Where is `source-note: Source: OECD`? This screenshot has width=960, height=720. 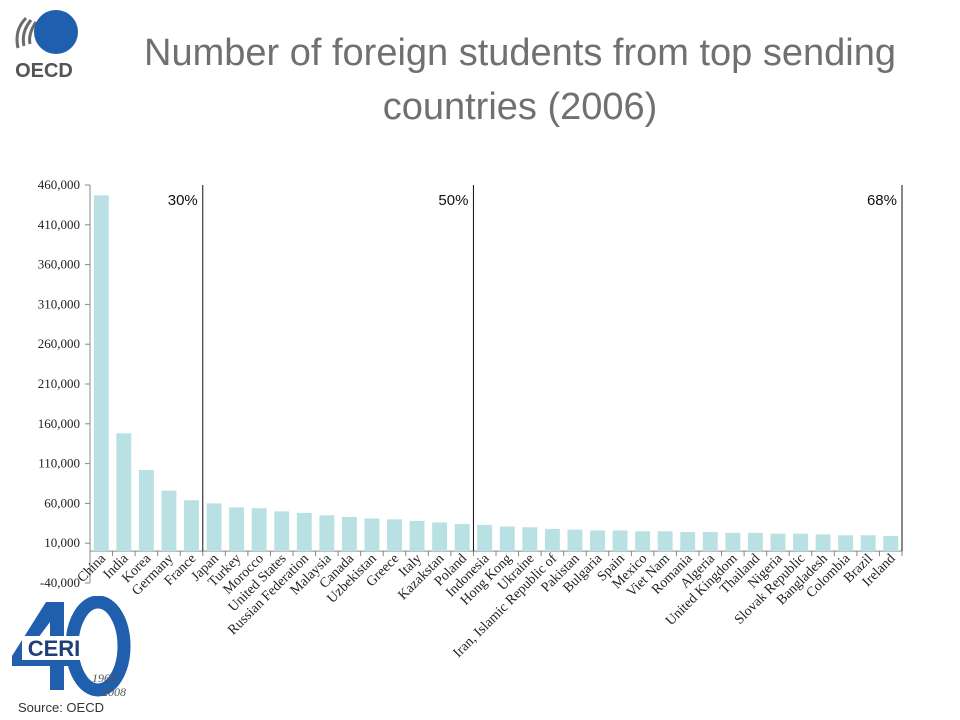 source-note: Source: OECD is located at coordinates (61, 707).